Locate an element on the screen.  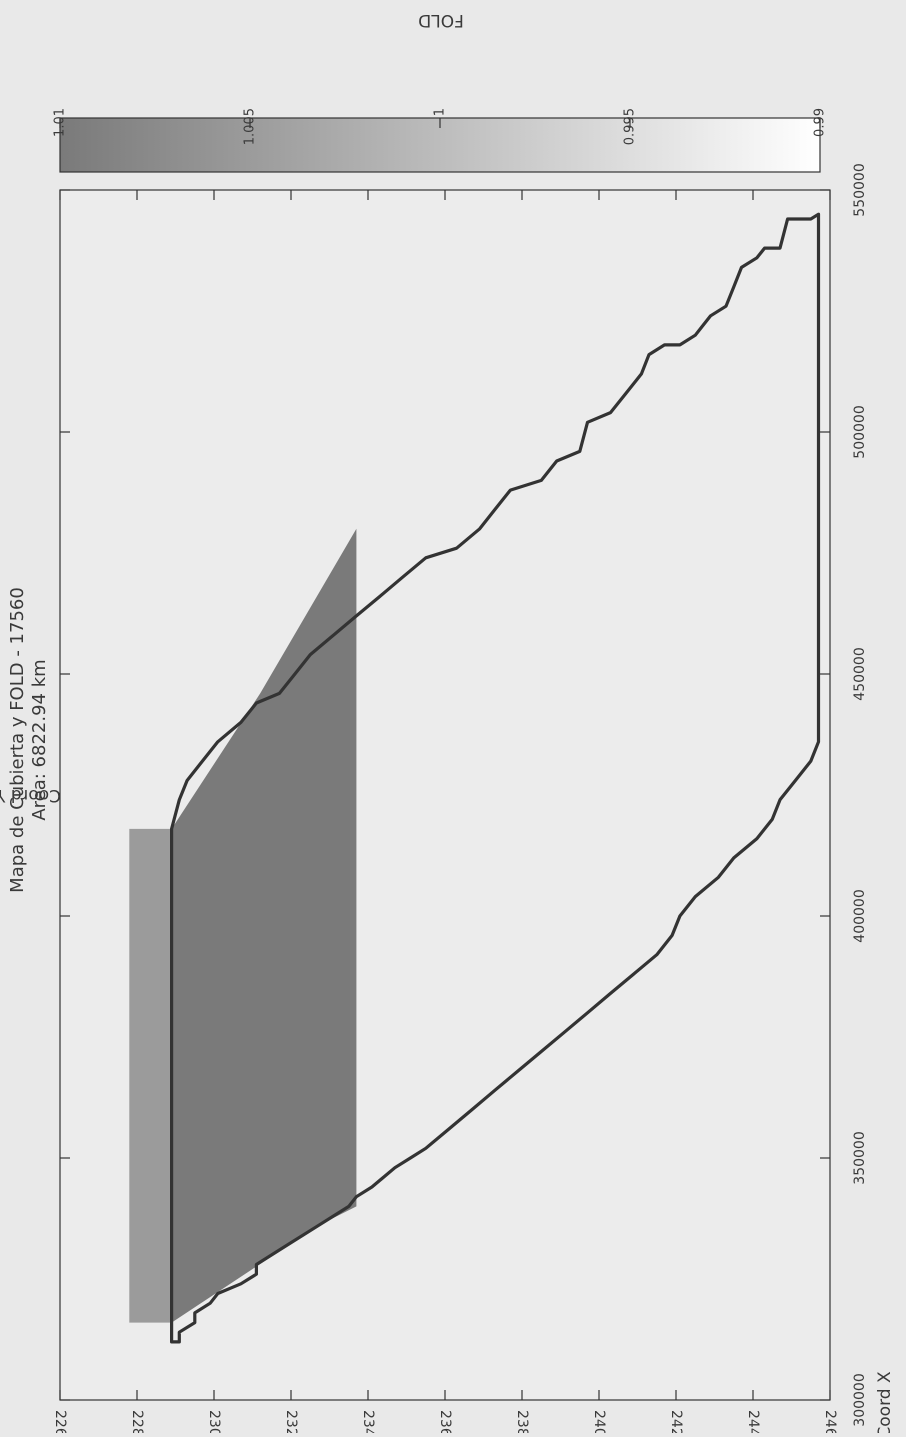
y-tick-label: 2380000 is located at coordinates (522, 1421).